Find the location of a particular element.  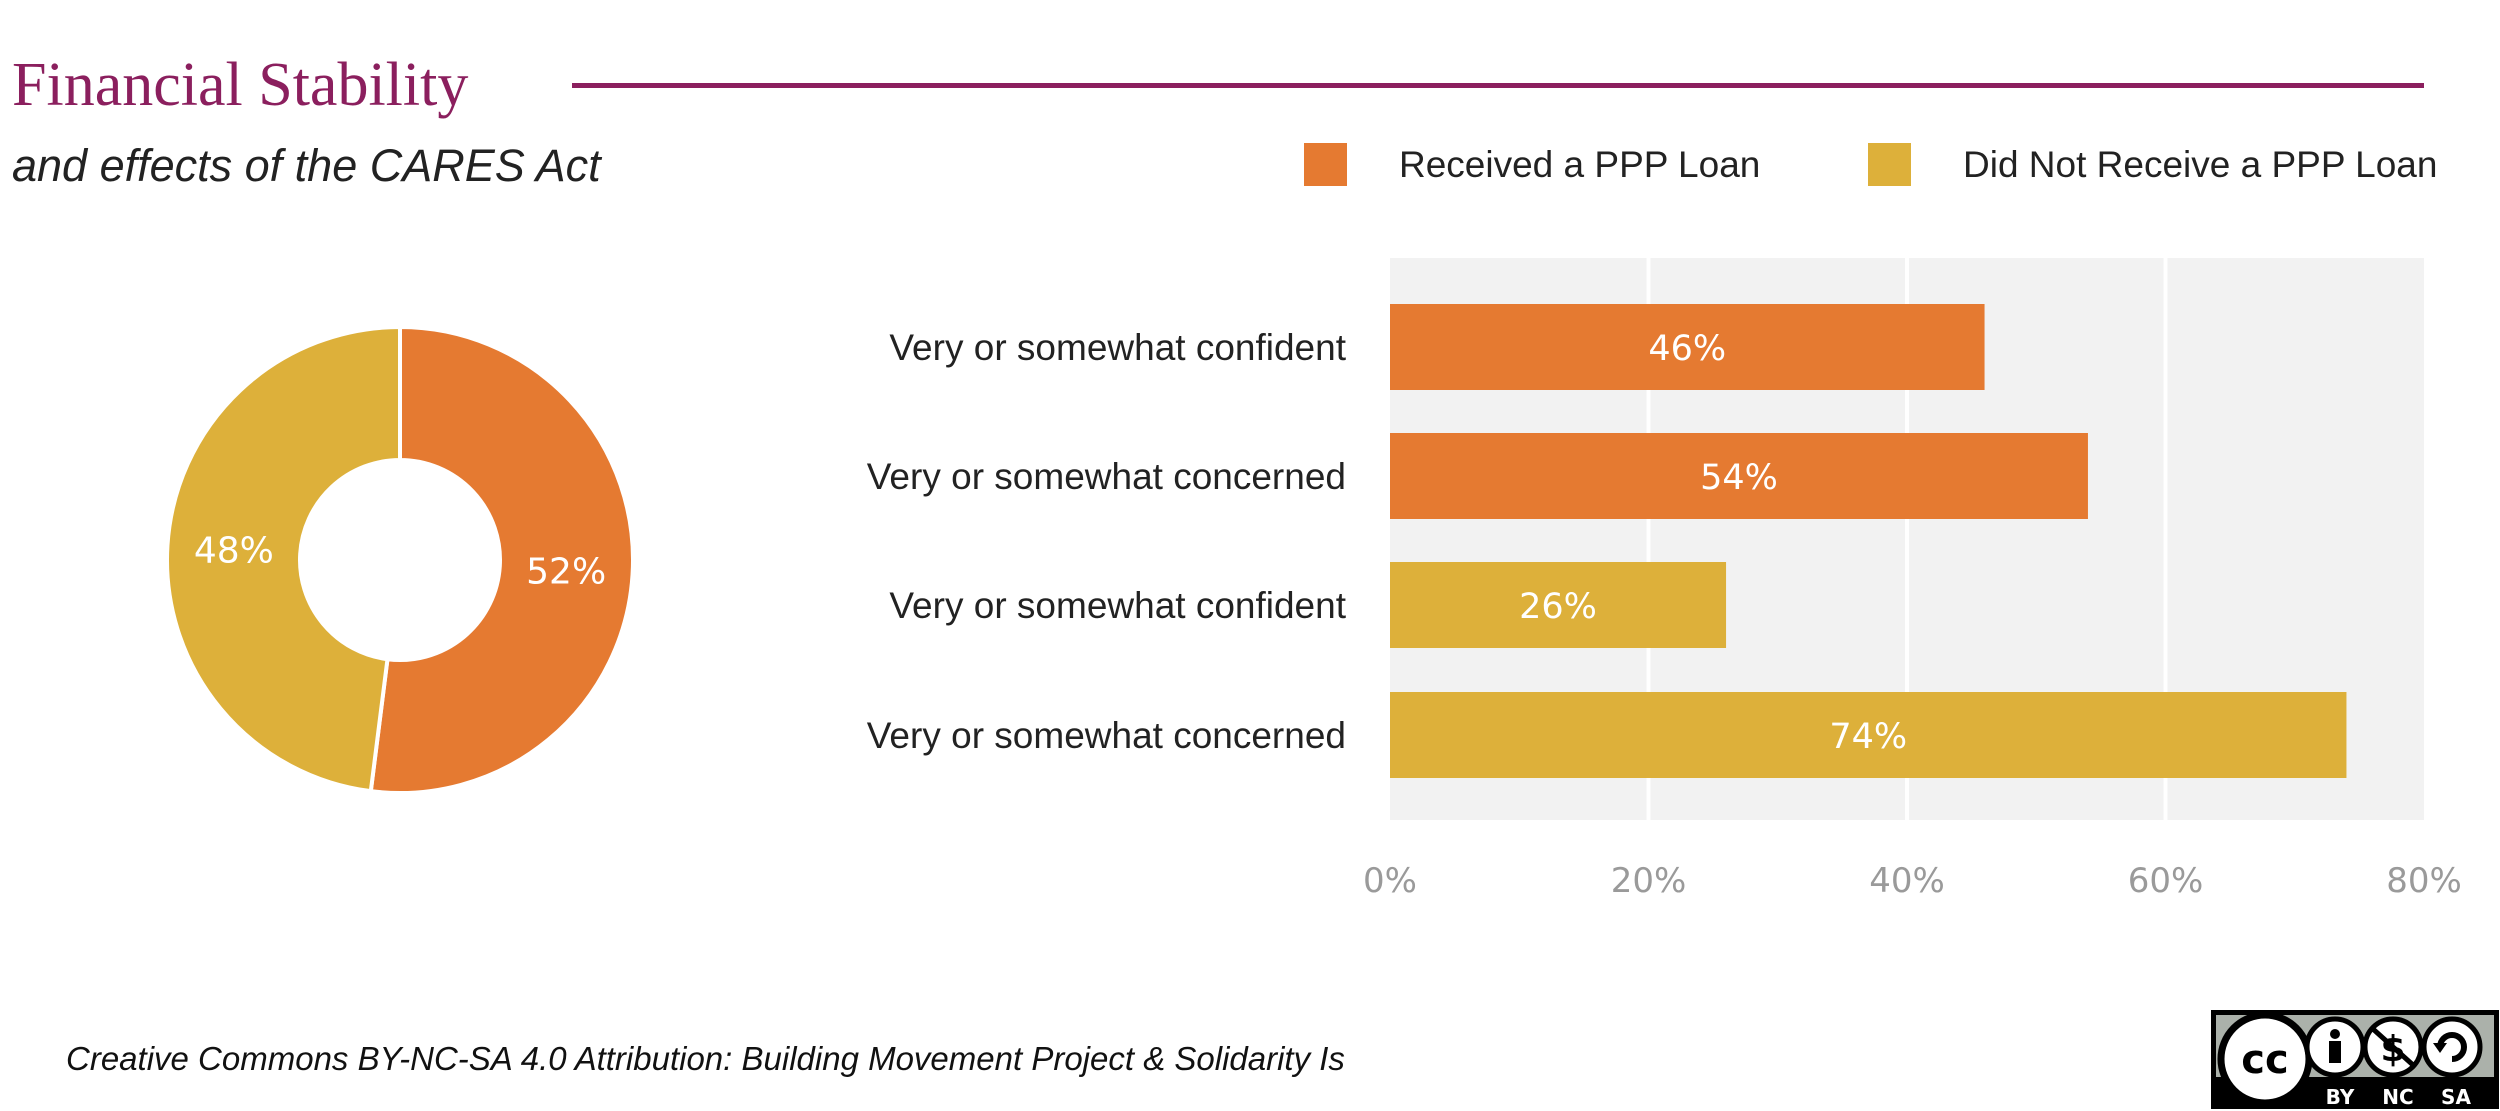

x-tick-label-3: 60% is located at coordinates (2166, 881).